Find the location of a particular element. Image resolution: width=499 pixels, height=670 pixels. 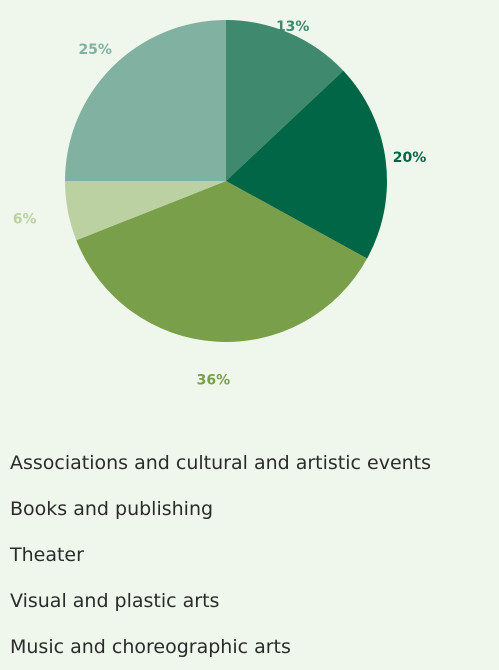

pie-slice-percent-label: 36% is located at coordinates (214, 381).